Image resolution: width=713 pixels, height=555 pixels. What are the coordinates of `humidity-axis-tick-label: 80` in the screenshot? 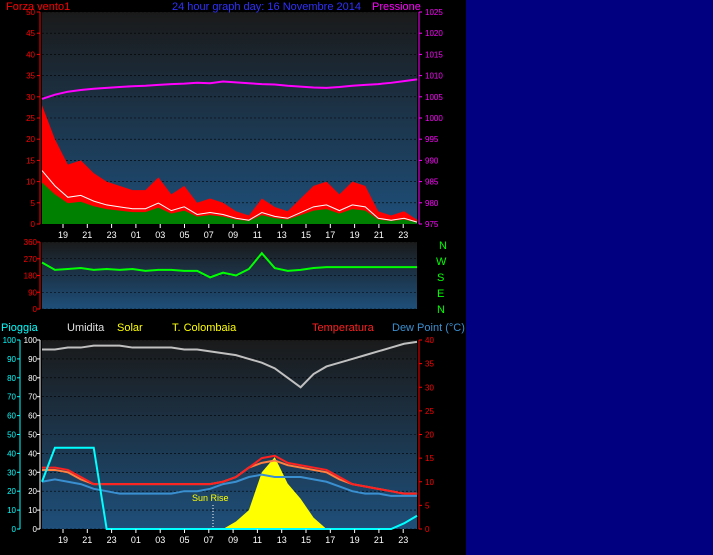 It's located at (32, 378).